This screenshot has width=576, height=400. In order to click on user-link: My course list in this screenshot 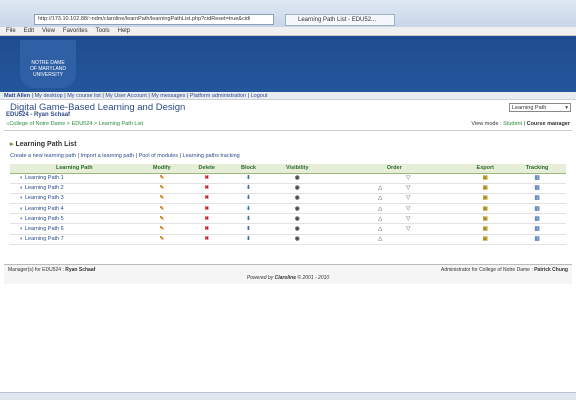, I will do `click(84, 96)`.